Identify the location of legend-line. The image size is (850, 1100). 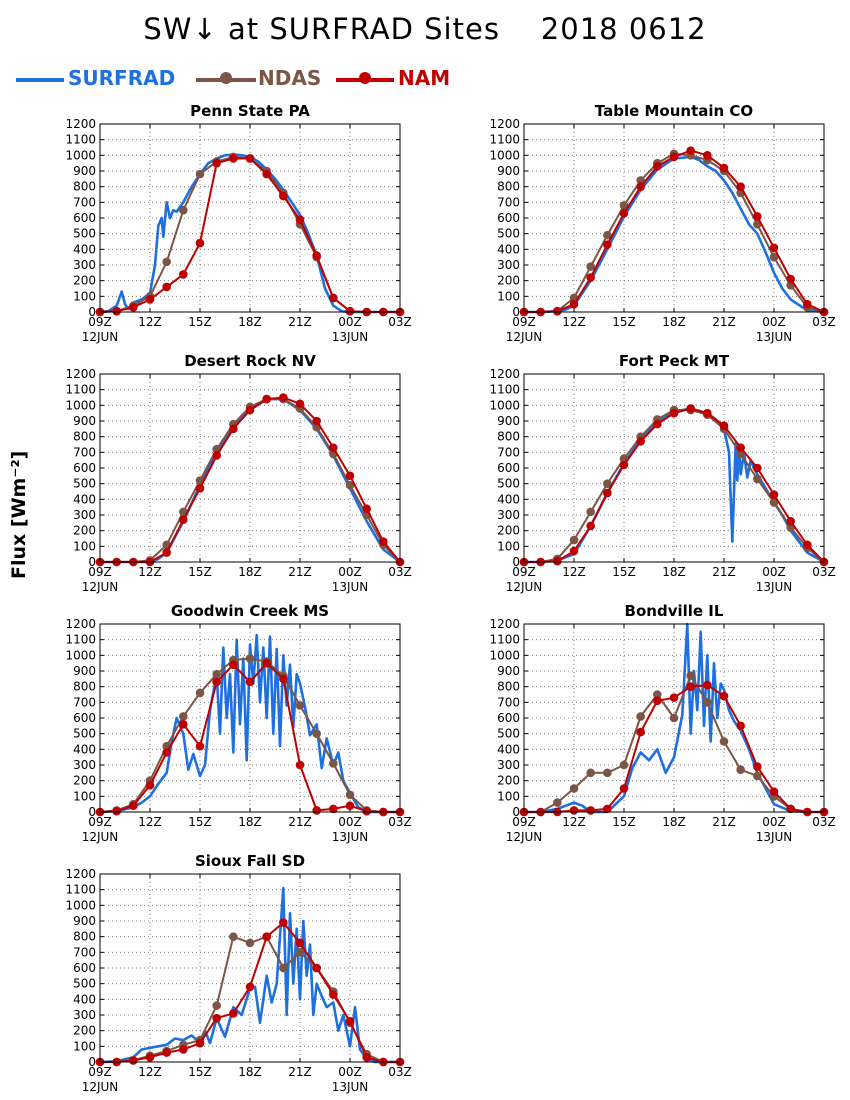
(40, 80).